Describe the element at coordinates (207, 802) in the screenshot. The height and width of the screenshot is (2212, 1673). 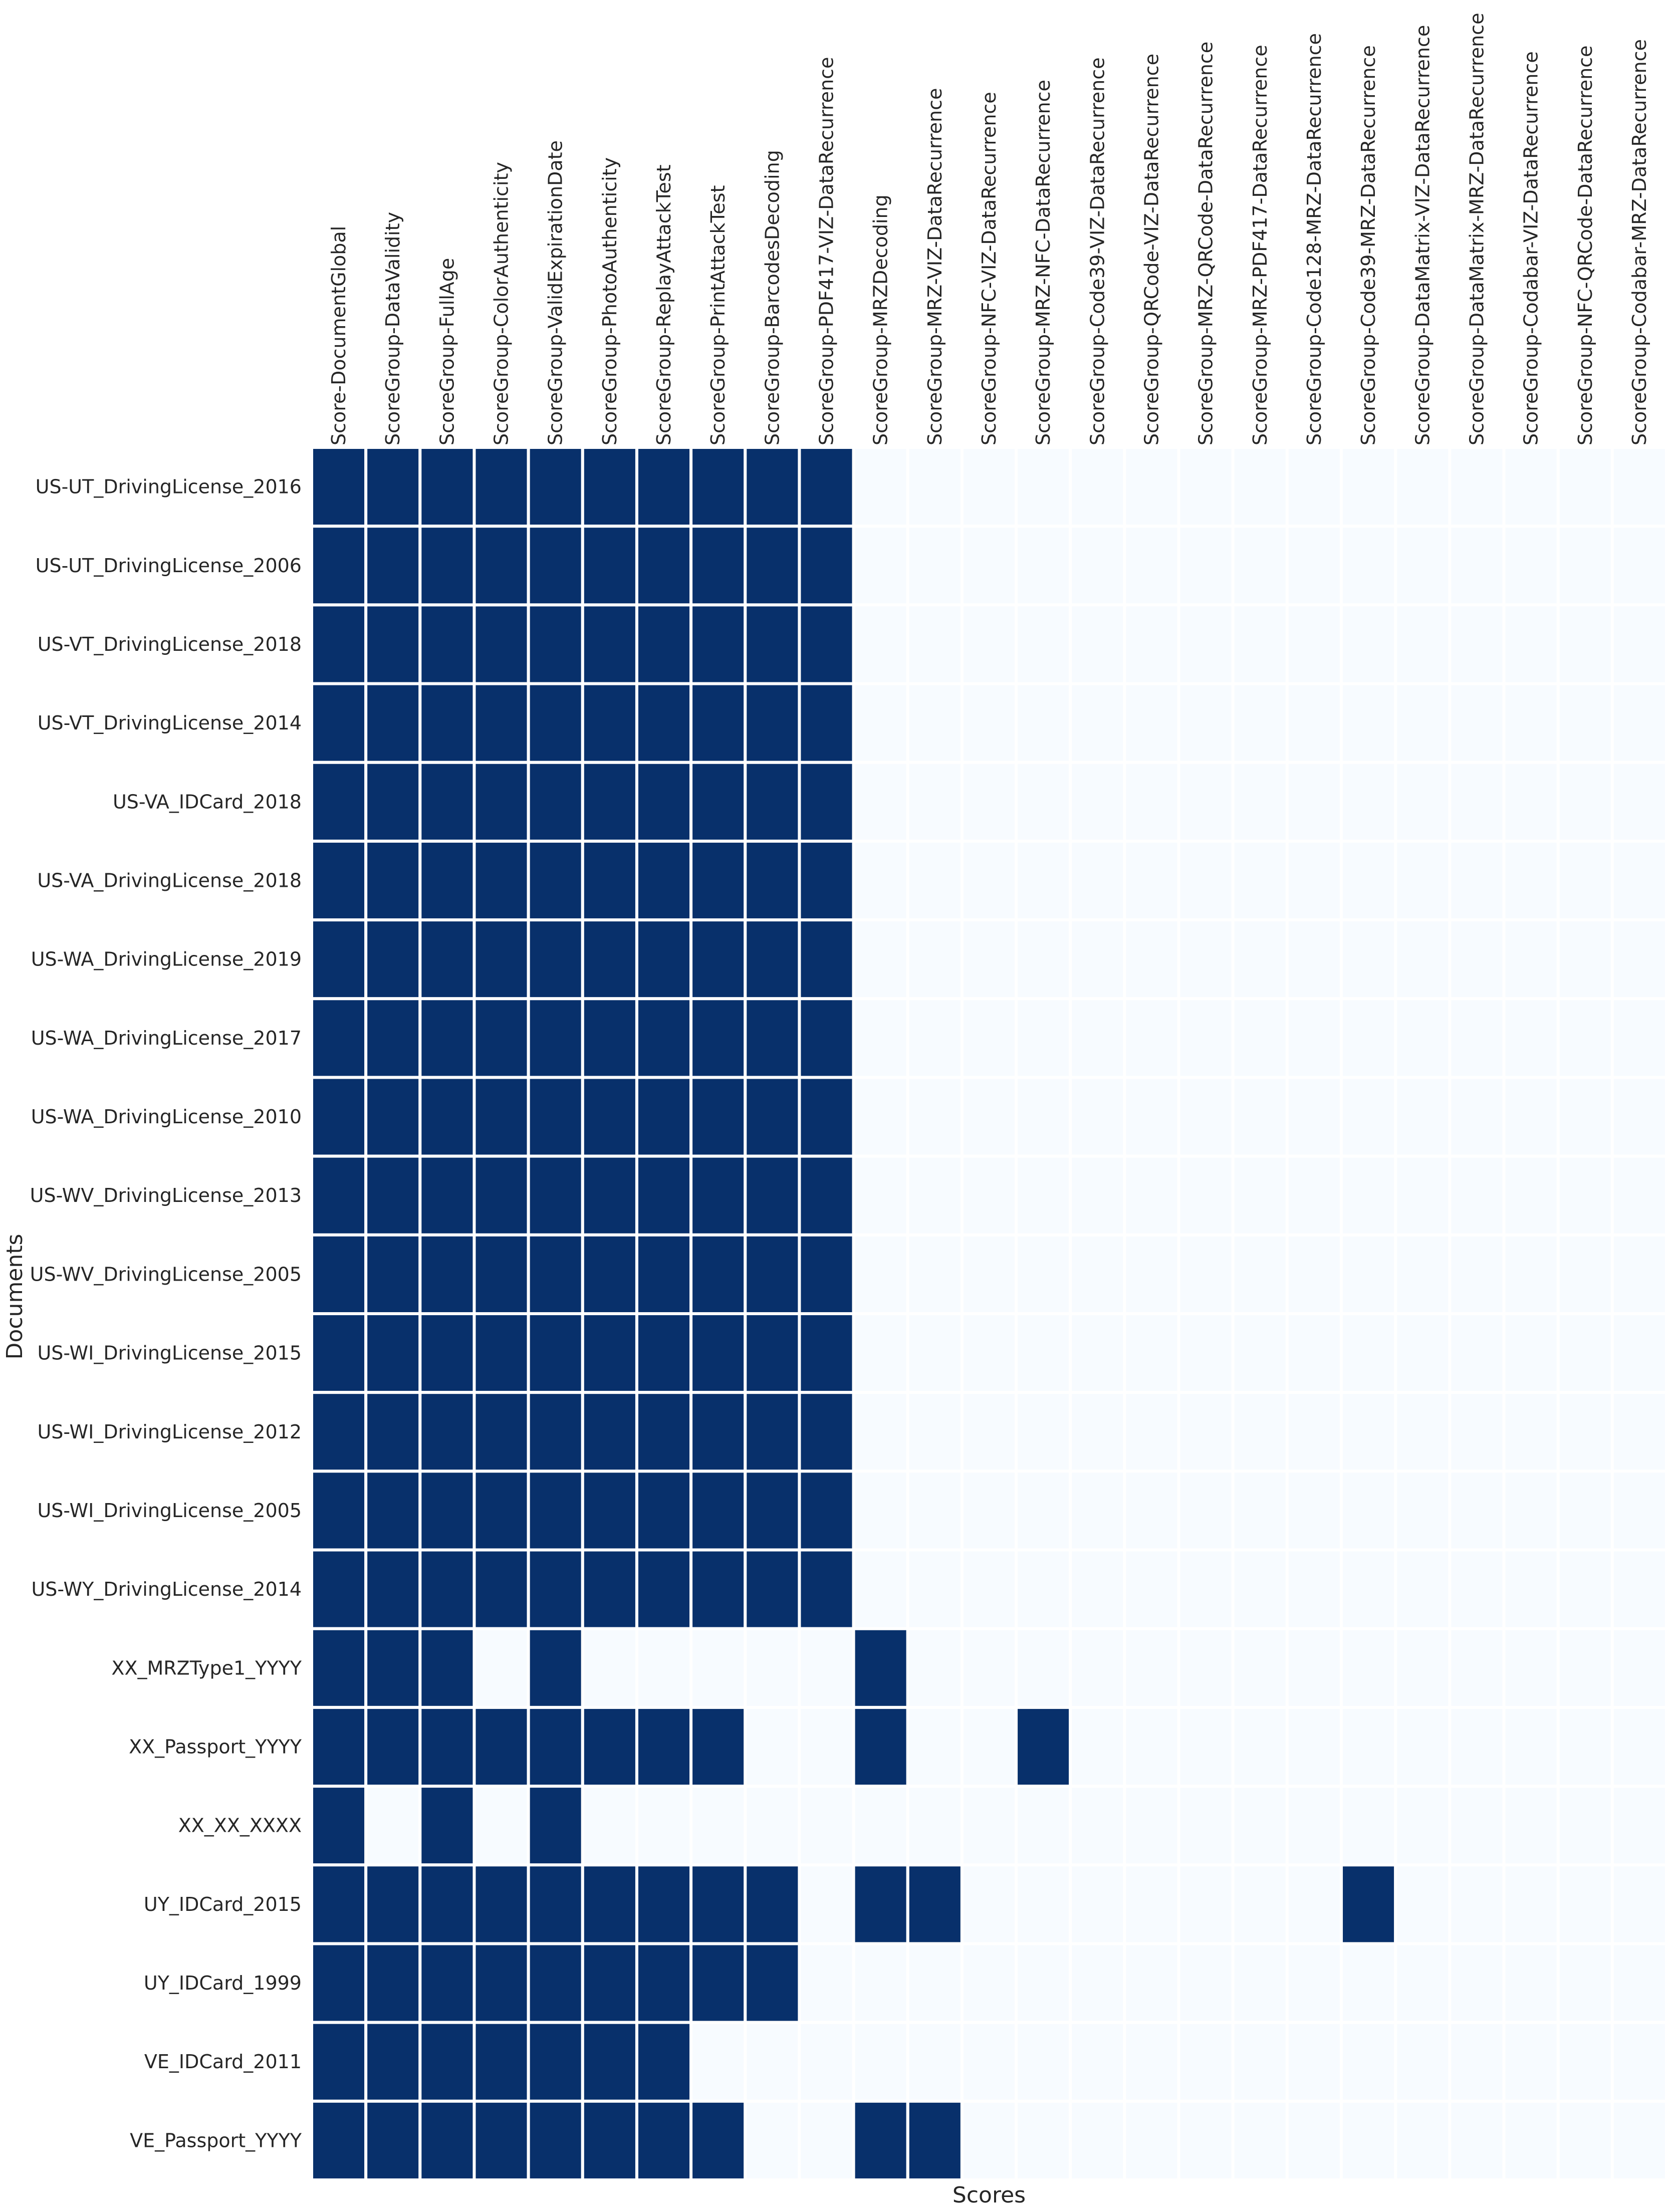
I see `y-tick-label: US-VA_IDCard_2018` at that location.